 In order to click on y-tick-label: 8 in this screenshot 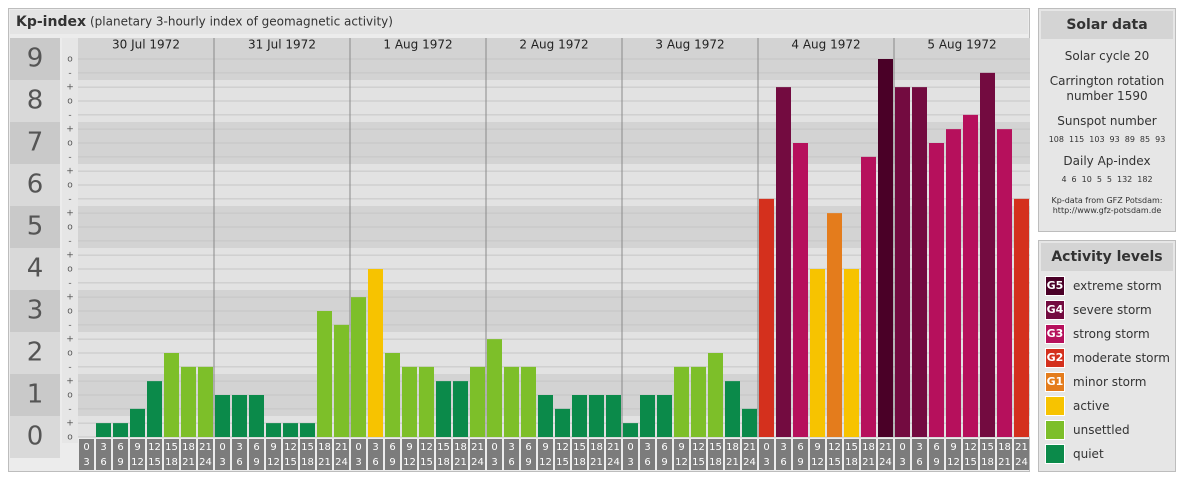, I will do `click(35, 101)`.